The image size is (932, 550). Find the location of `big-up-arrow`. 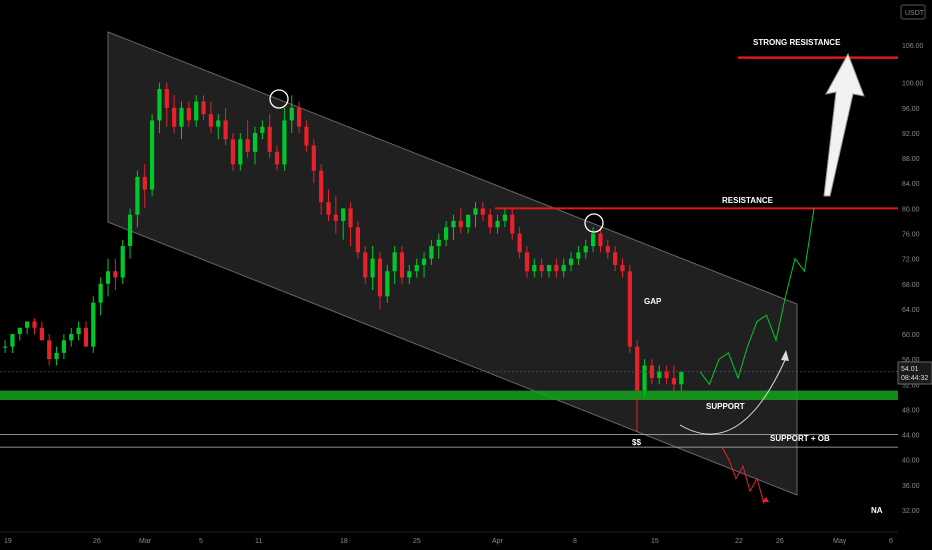

big-up-arrow is located at coordinates (844, 124).